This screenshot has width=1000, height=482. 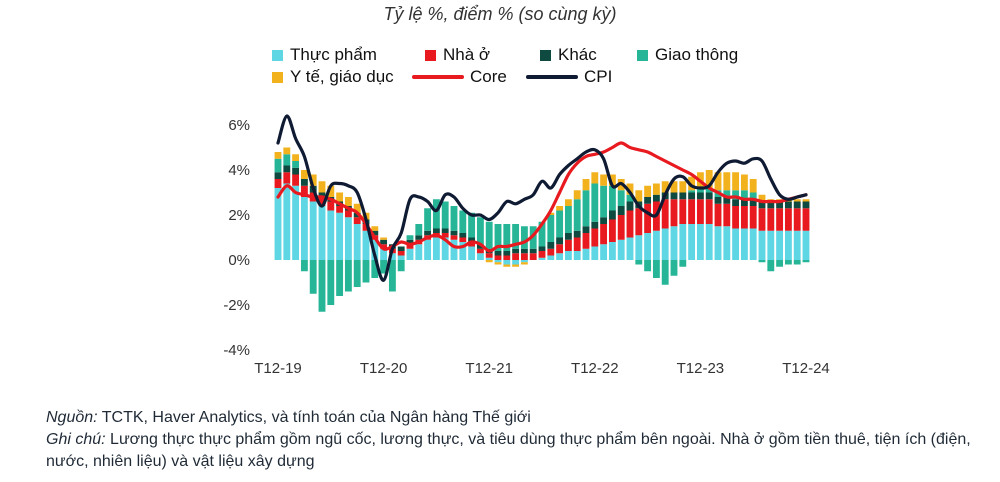 I want to click on x-tick-label: T12-19, so click(x=278, y=368).